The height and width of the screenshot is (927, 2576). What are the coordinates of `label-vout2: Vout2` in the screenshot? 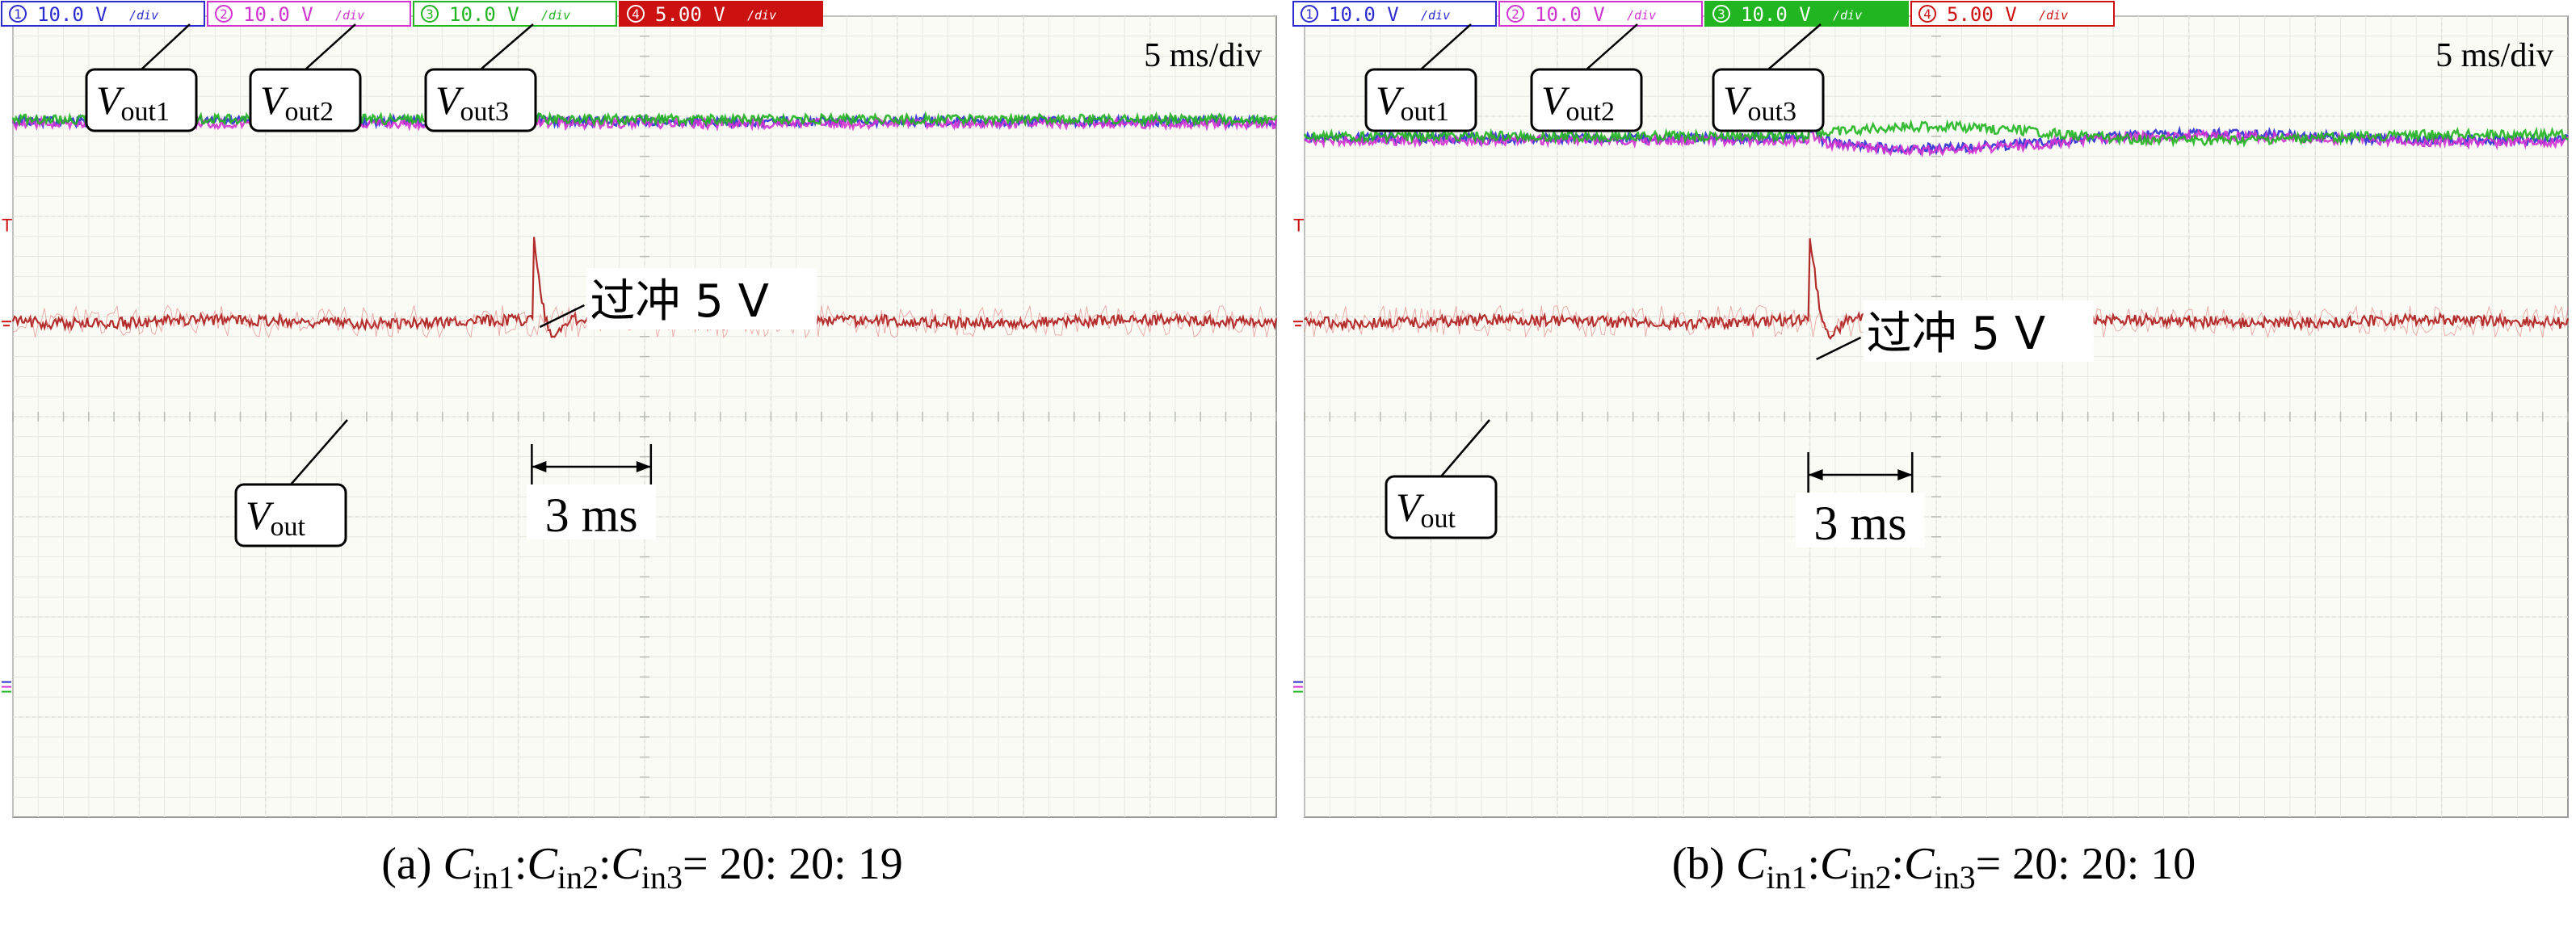 It's located at (305, 77).